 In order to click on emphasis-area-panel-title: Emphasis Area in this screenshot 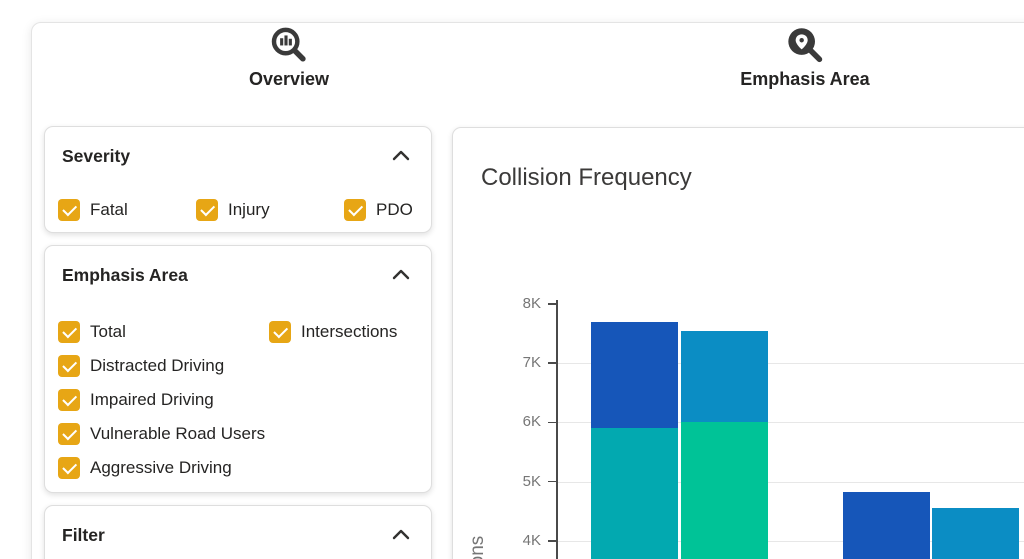, I will do `click(125, 274)`.